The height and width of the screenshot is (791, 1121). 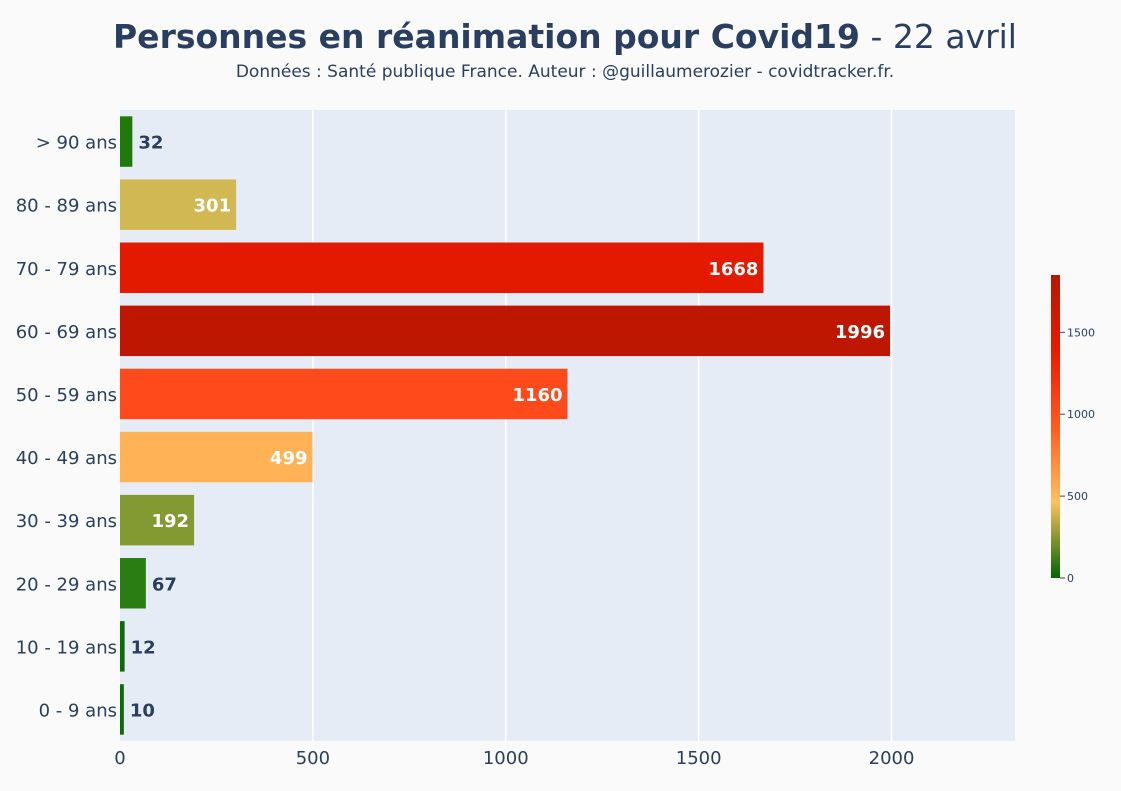 I want to click on category-label: 50 - 59 ans, so click(x=66, y=395).